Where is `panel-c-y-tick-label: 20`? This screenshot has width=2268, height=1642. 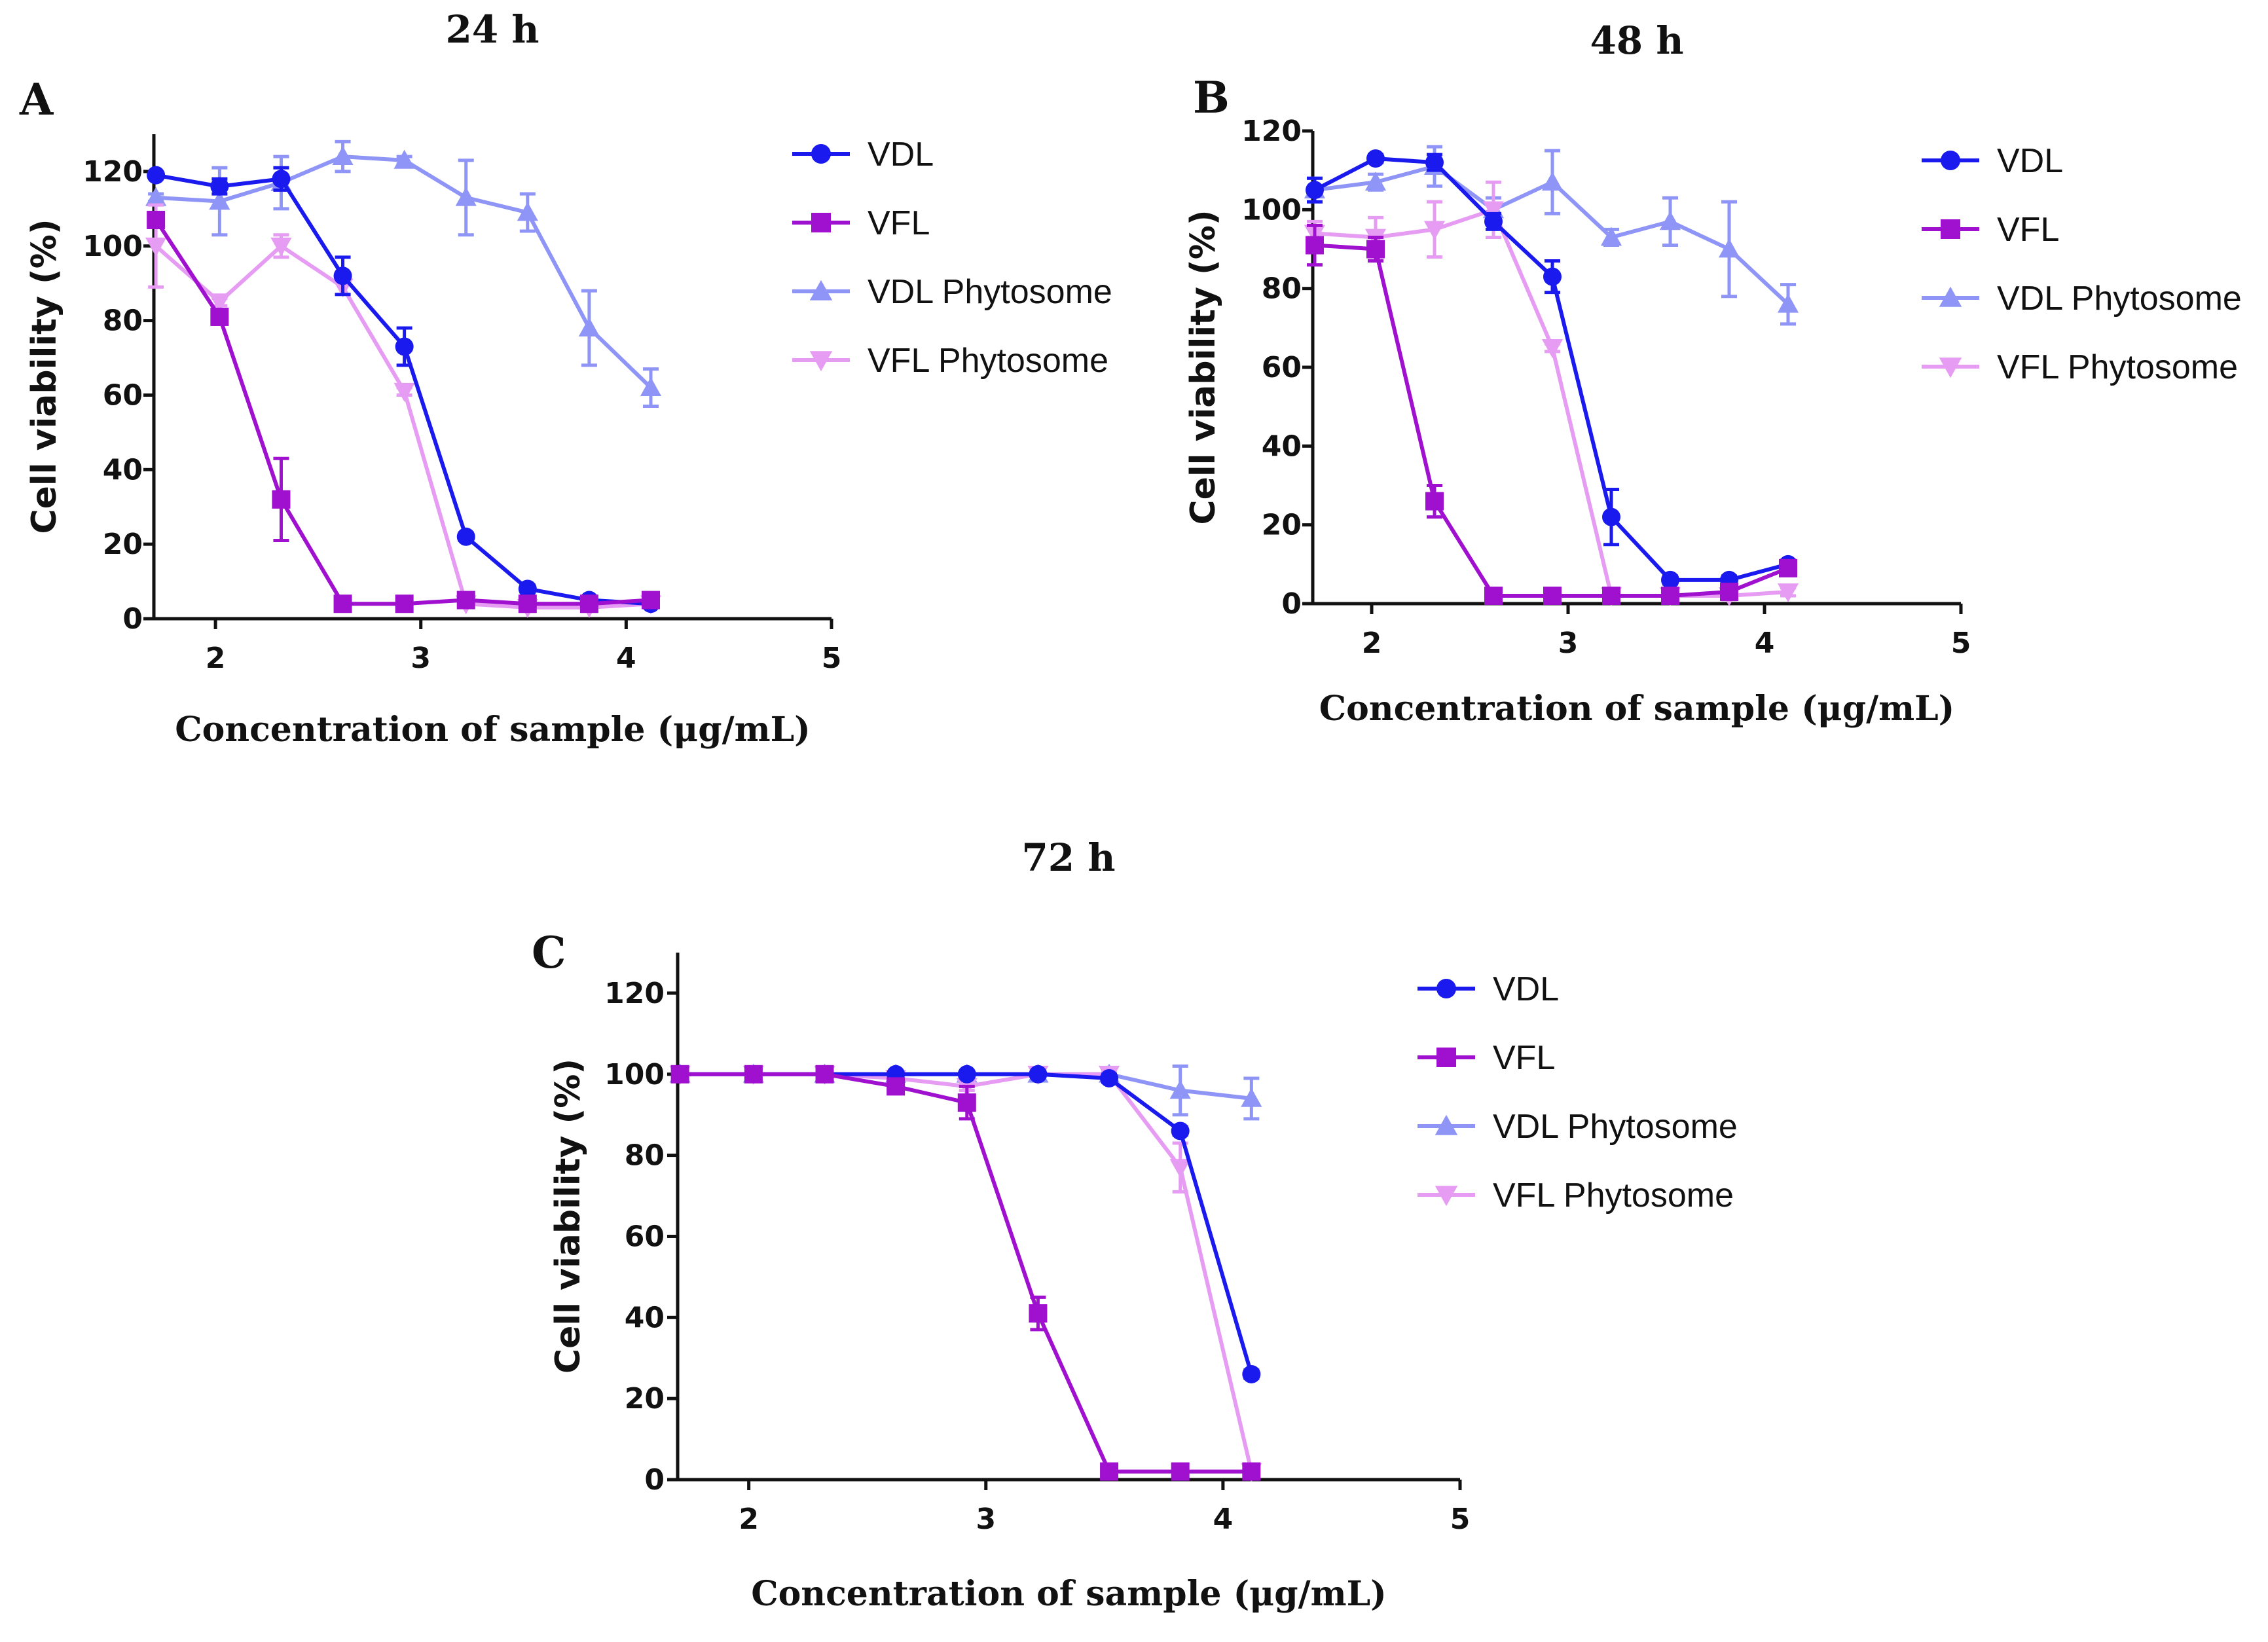
panel-c-y-tick-label: 20 is located at coordinates (645, 1398).